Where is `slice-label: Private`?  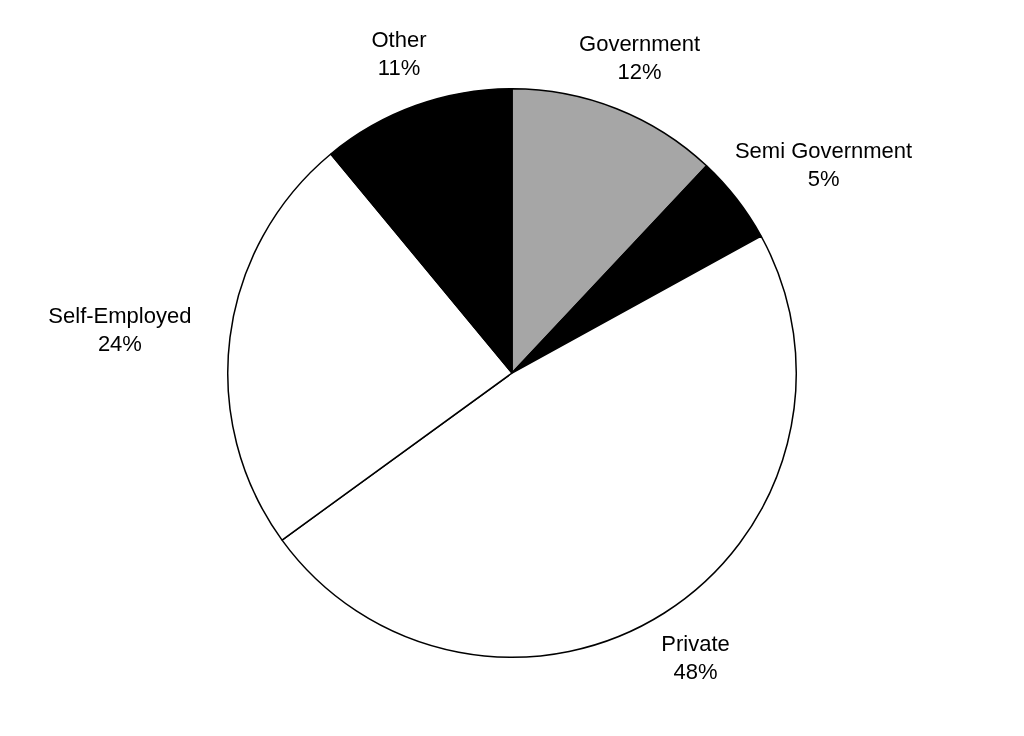 slice-label: Private is located at coordinates (695, 643).